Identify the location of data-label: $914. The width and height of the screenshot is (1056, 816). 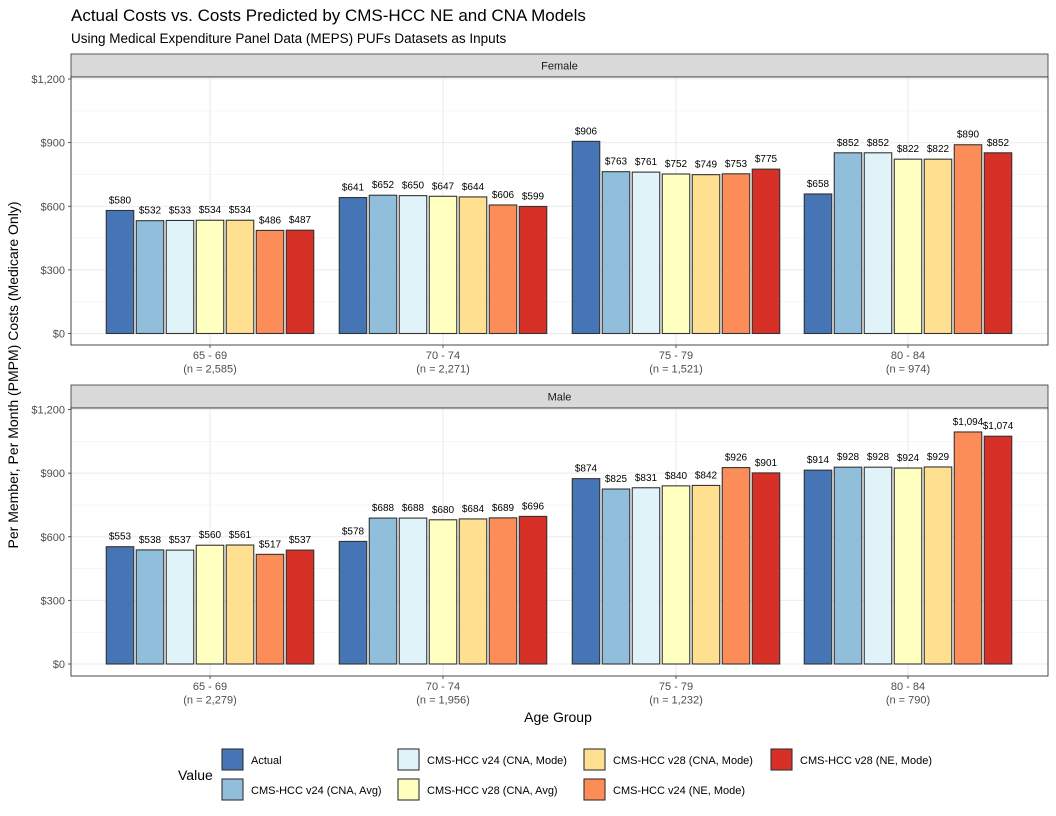
(818, 460).